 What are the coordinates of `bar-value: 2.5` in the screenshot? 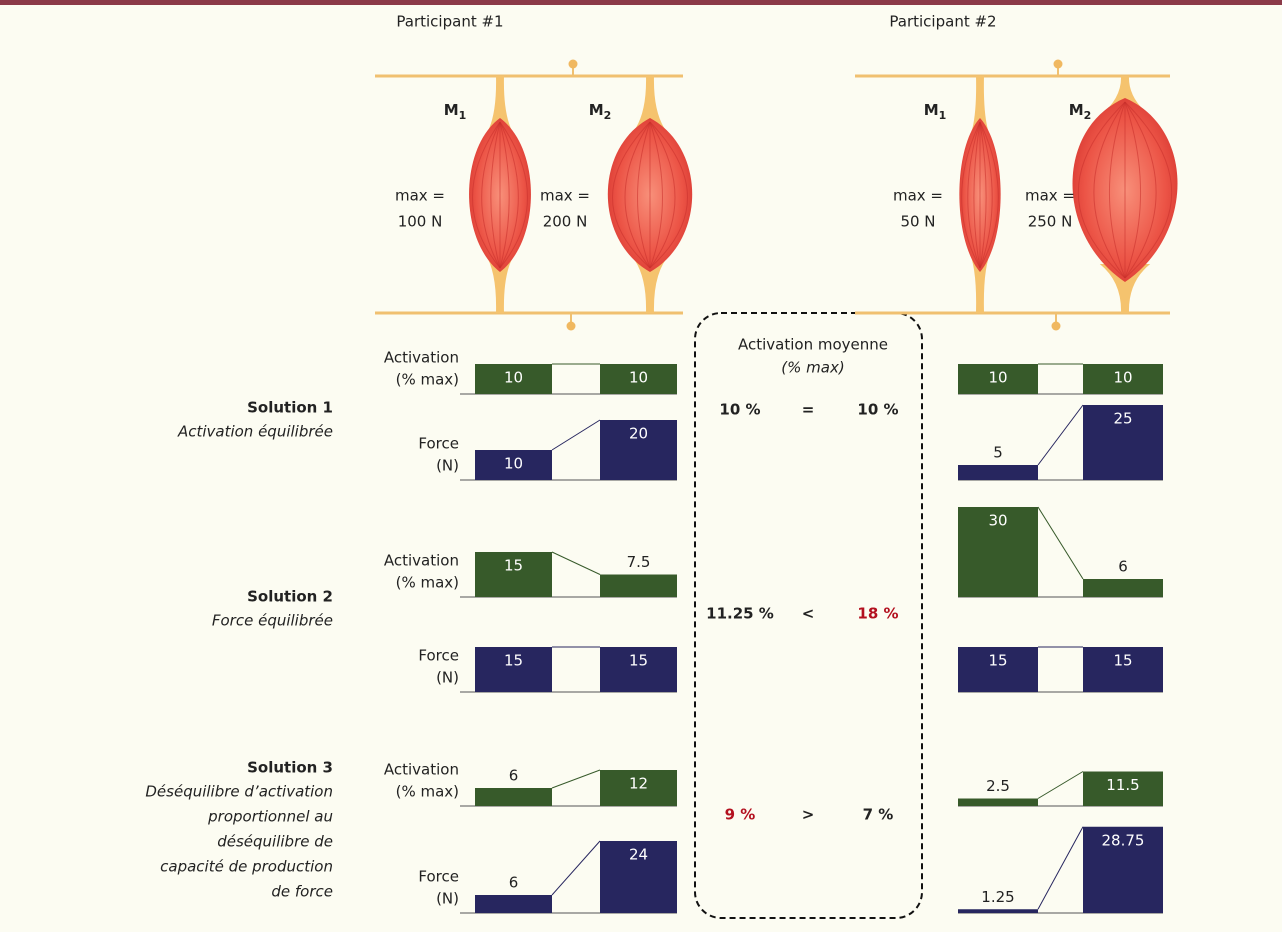 It's located at (998, 786).